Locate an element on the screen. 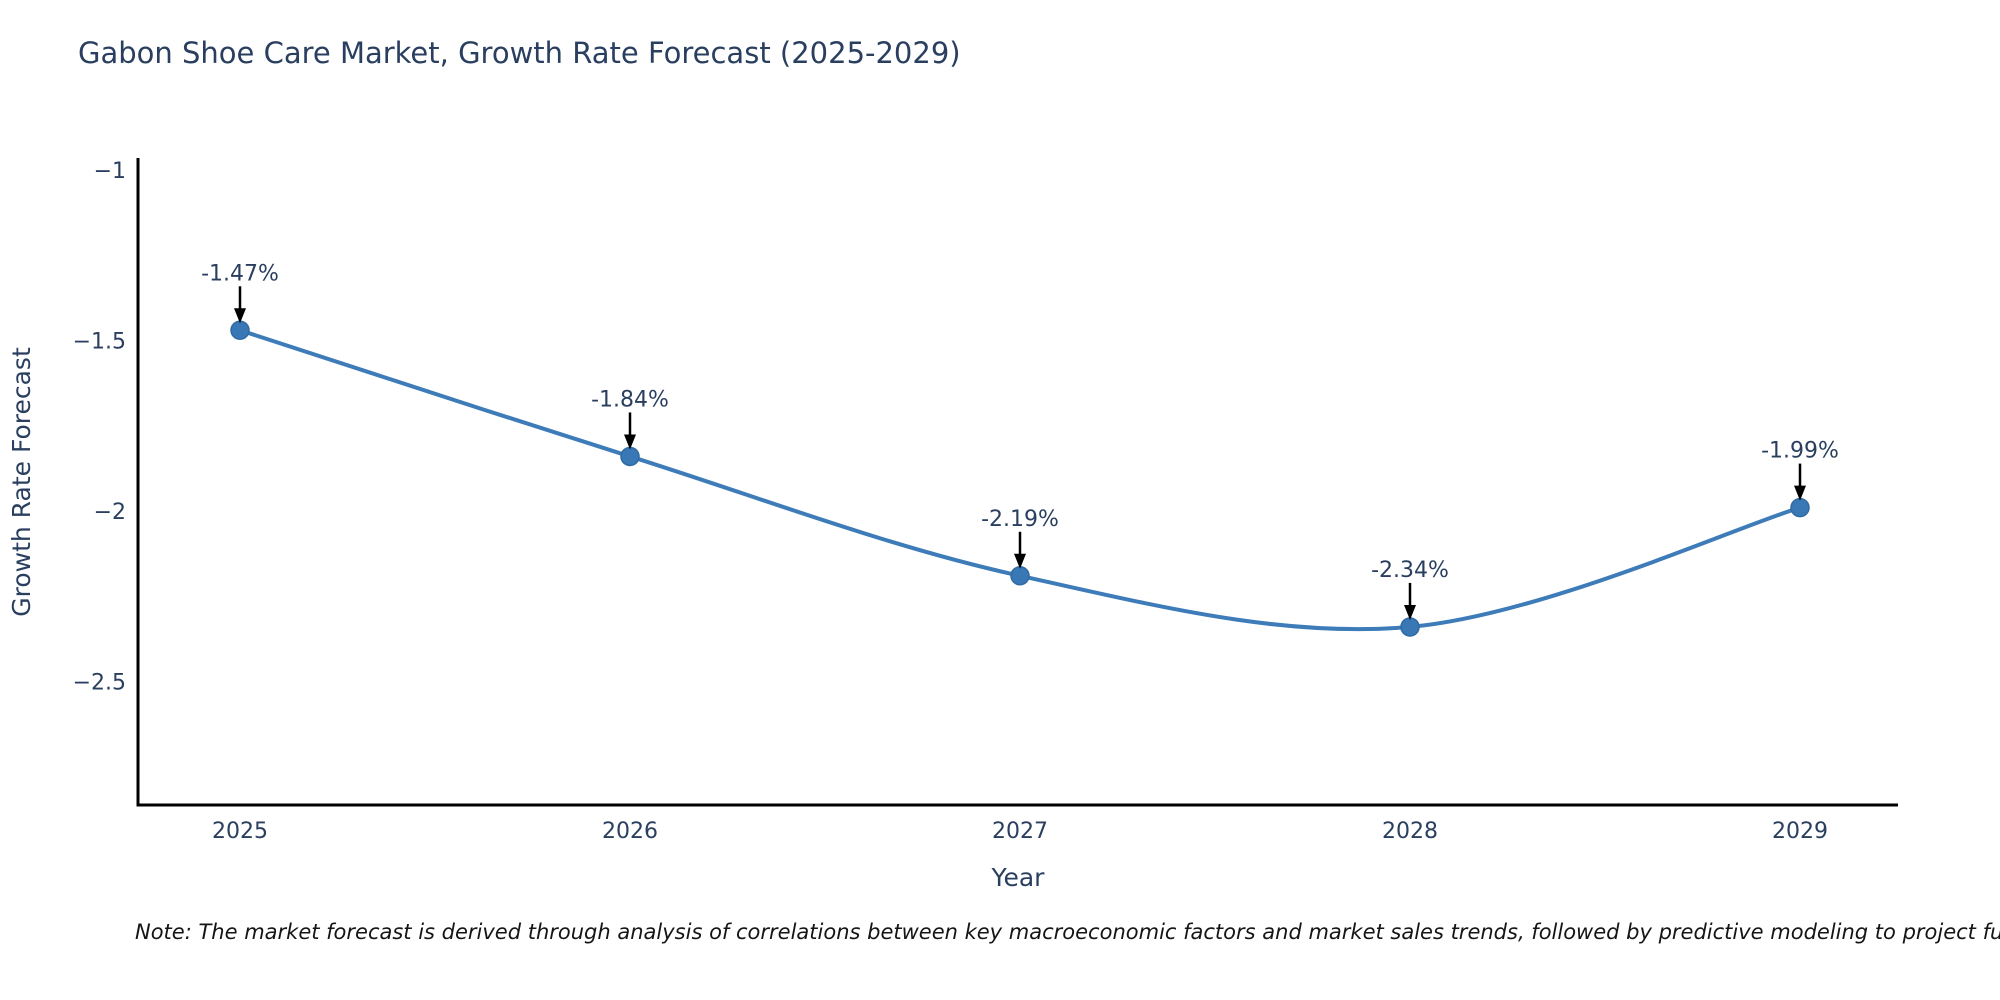 Image resolution: width=2000 pixels, height=1000 pixels. y-axis-title: Growth Rate Forecast is located at coordinates (21, 482).